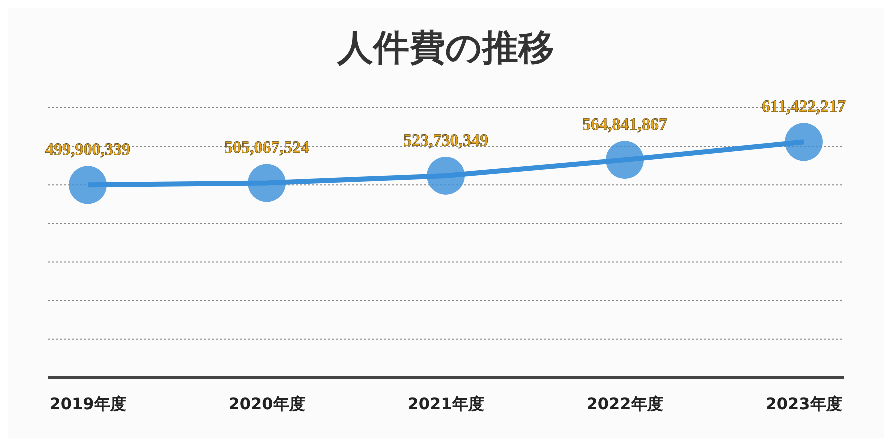 The width and height of the screenshot is (892, 446). Describe the element at coordinates (446, 140) in the screenshot. I see `data-label: 523,730,349` at that location.